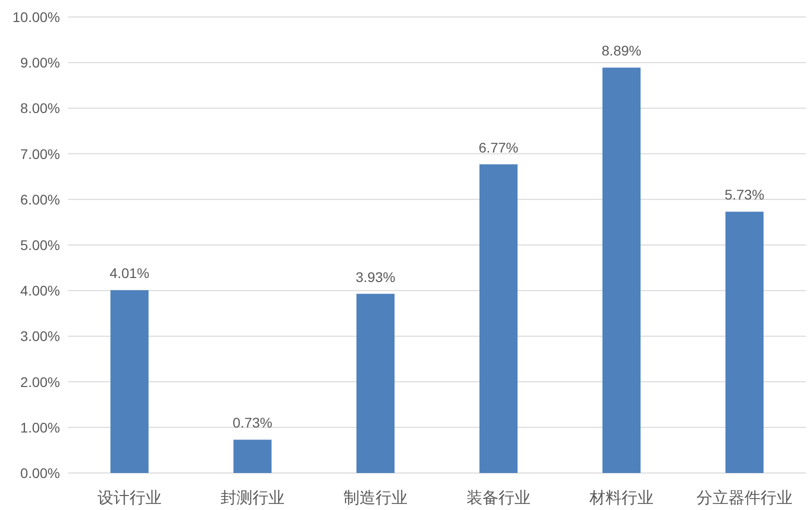 This screenshot has width=812, height=510. Describe the element at coordinates (252, 422) in the screenshot. I see `data-label: 0.73%` at that location.